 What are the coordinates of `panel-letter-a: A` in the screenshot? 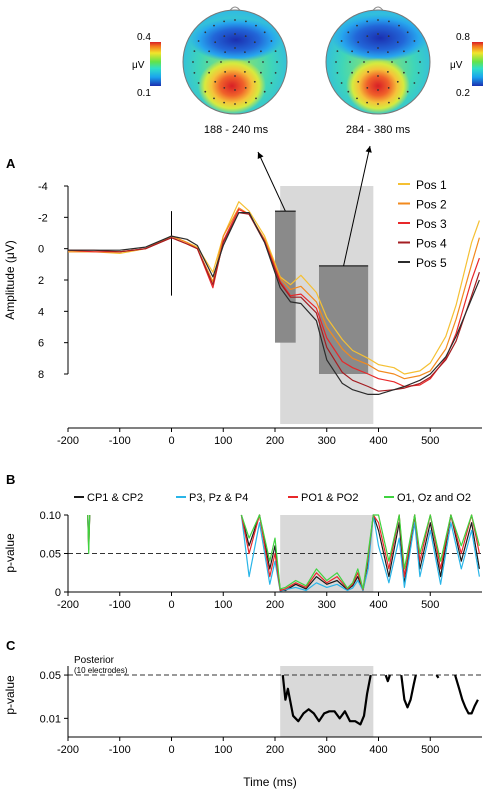 It's located at (11, 163).